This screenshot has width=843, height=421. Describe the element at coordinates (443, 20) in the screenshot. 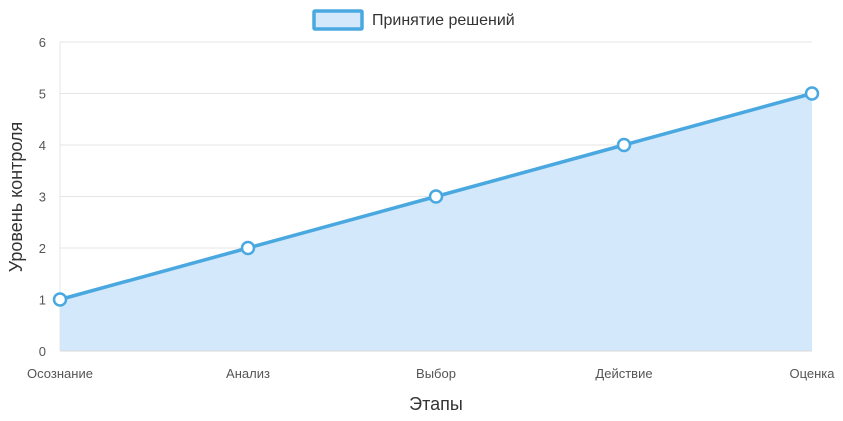

I see `legend-label: Принятие решений` at that location.